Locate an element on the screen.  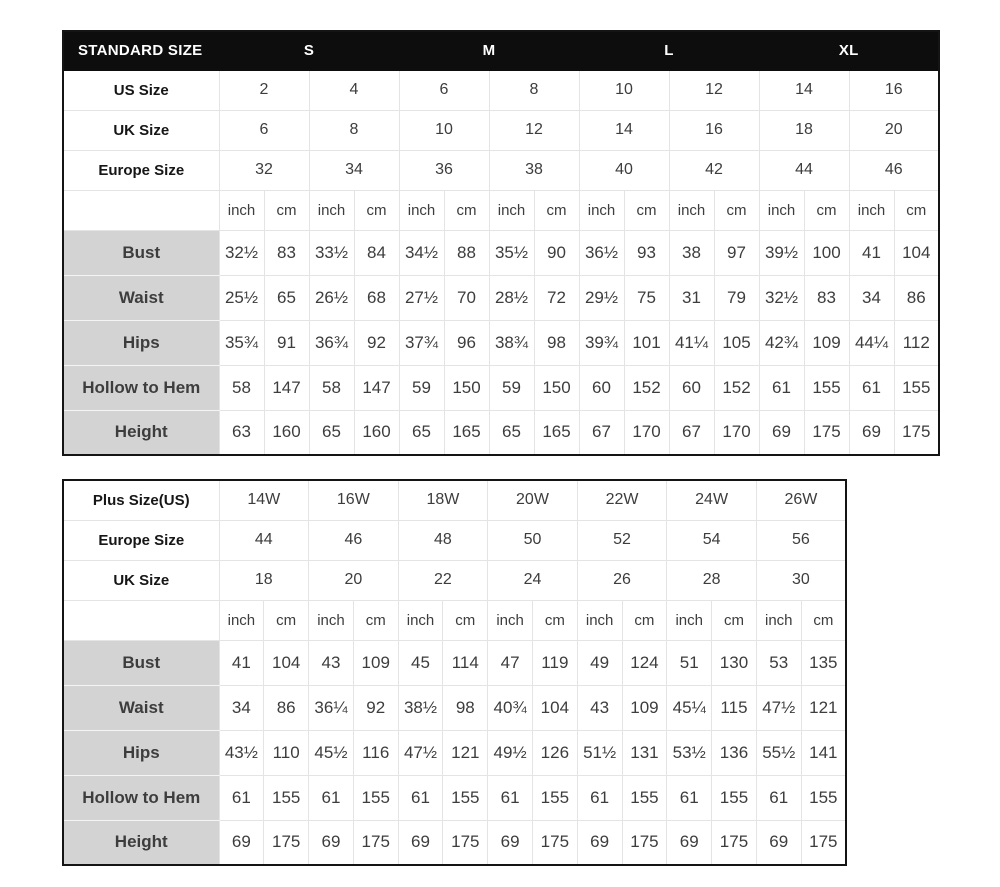
size-value: 4 is located at coordinates (354, 90).